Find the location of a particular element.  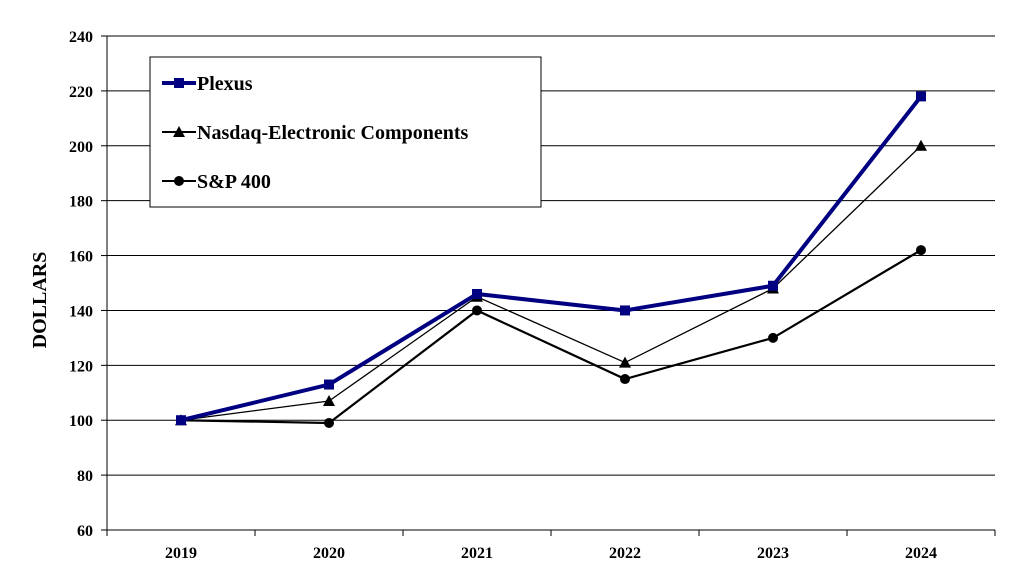

legend-label: S&P 400 is located at coordinates (234, 182).